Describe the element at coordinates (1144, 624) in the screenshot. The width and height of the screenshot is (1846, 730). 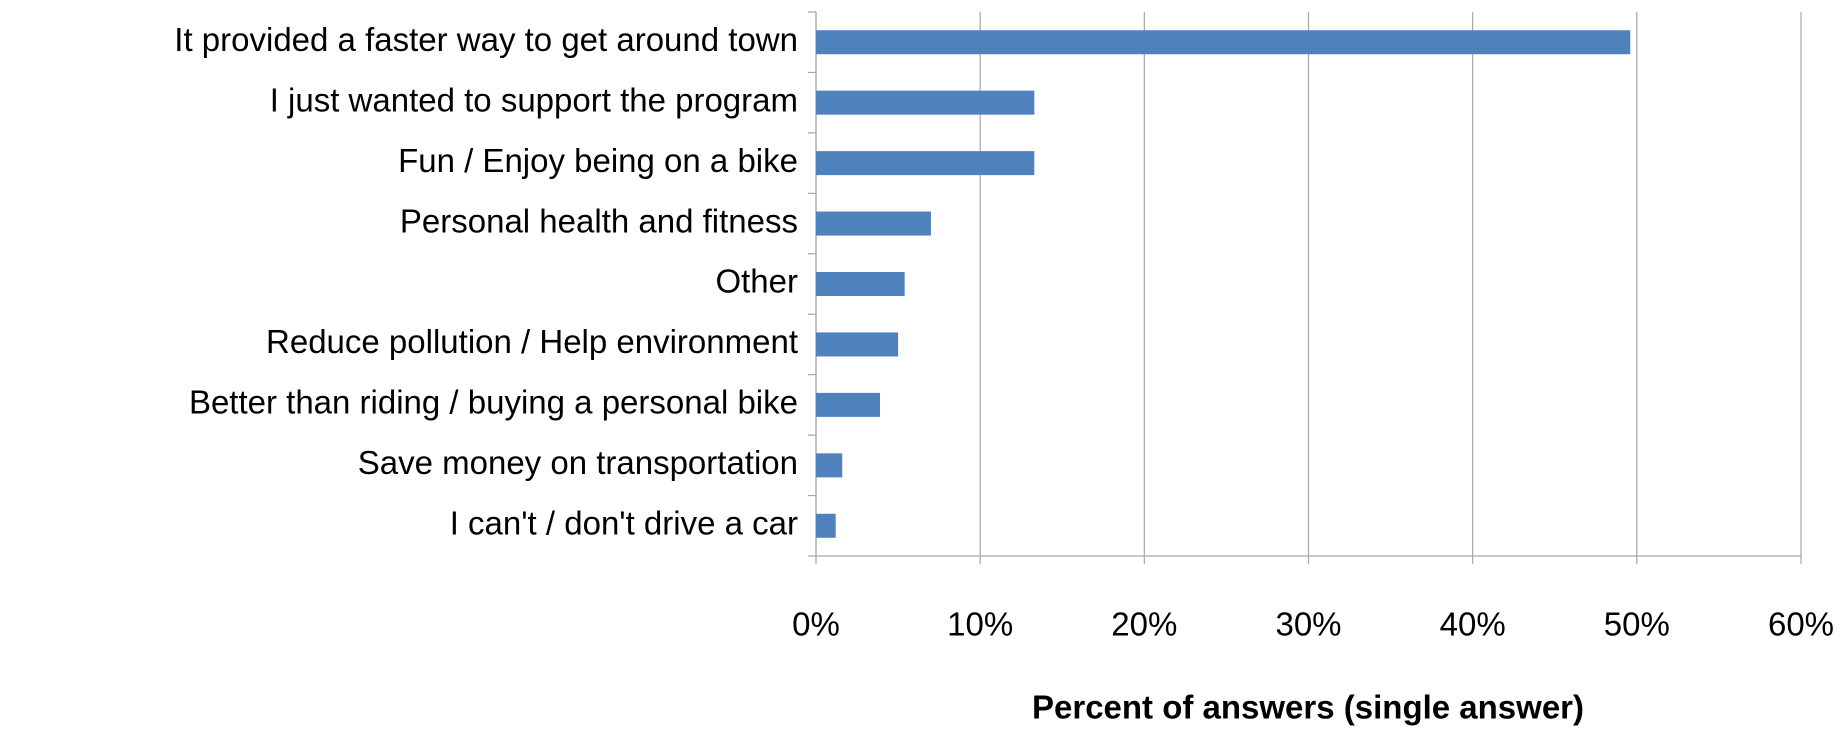
I see `x-tick-label: 20%` at that location.